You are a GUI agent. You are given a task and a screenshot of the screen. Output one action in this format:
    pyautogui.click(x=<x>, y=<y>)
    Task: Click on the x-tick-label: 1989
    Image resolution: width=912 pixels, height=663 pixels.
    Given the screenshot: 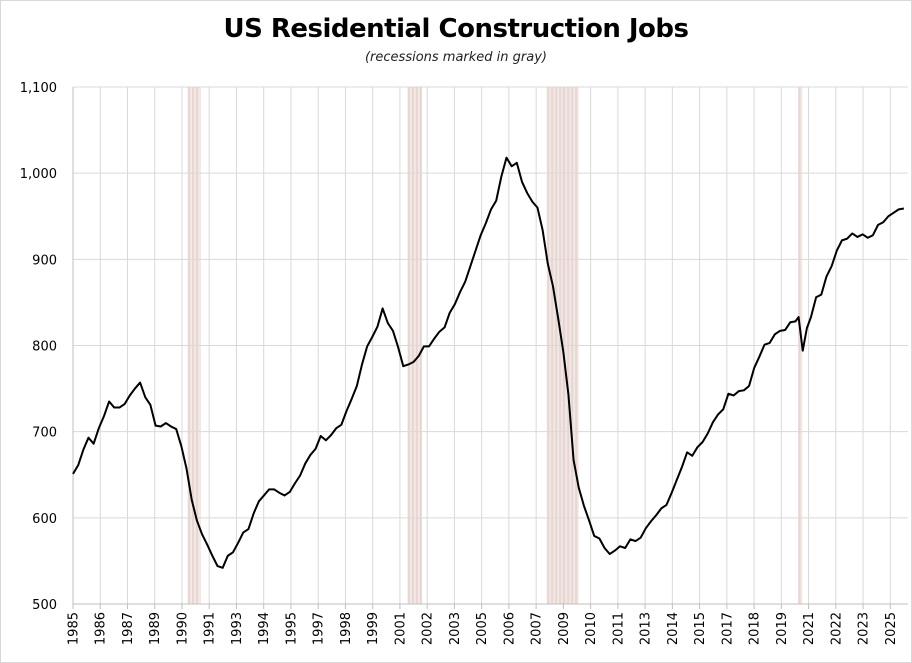 What is the action you would take?
    pyautogui.click(x=155, y=628)
    